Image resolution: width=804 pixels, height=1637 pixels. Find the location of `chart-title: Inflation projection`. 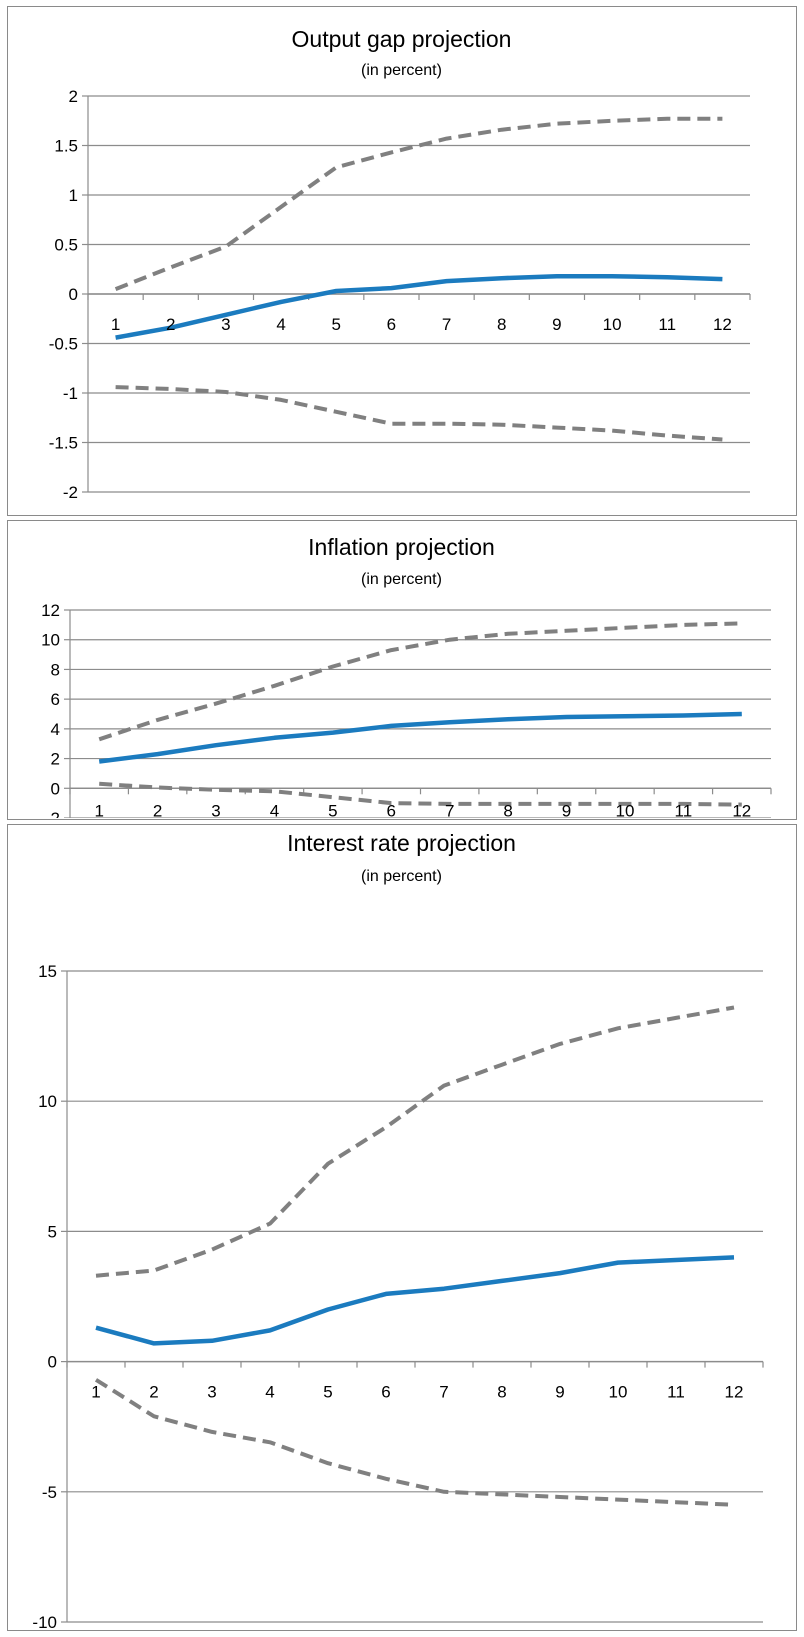

chart-title: Inflation projection is located at coordinates (401, 547).